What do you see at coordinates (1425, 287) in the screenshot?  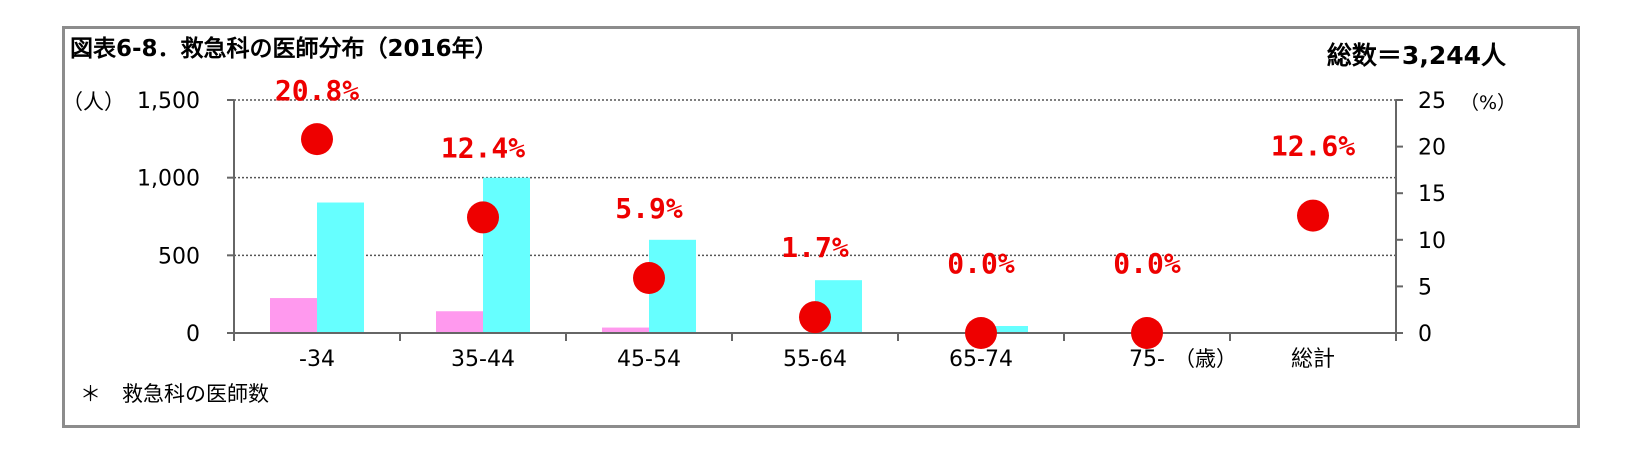 I see `right-tick-label: 5` at bounding box center [1425, 287].